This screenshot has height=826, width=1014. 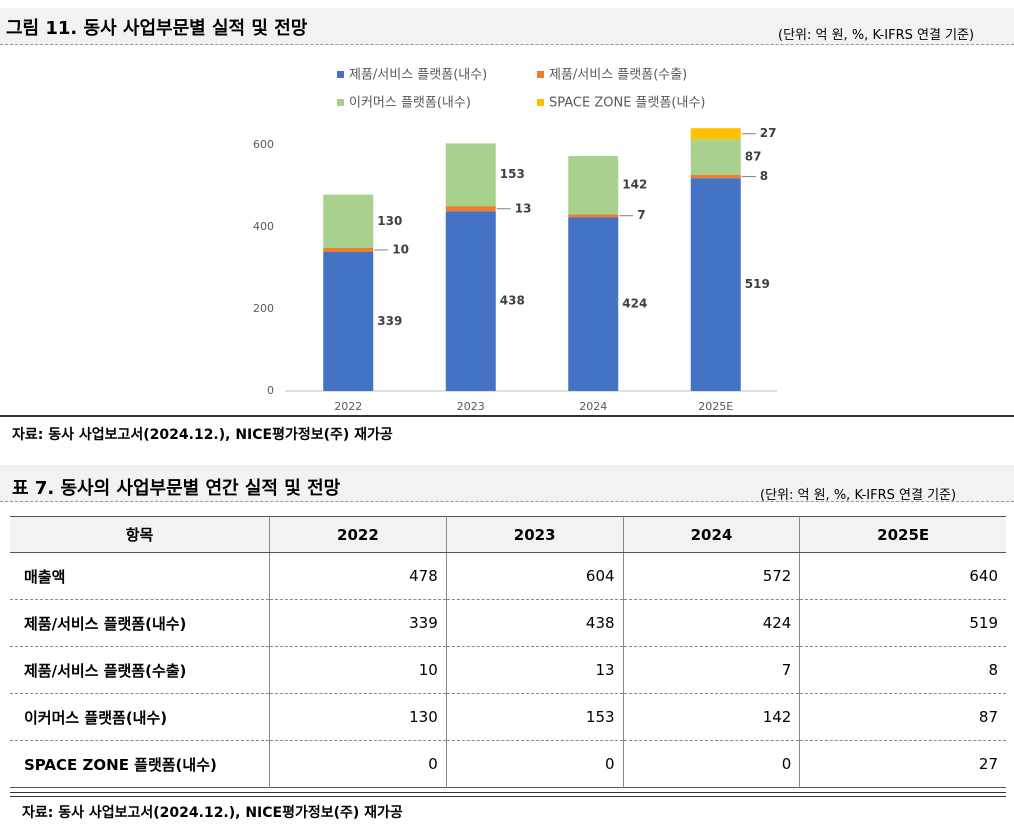 I want to click on figure-unit: (단위: 억 원, %, K-IFRS 연결 기준), so click(x=876, y=35).